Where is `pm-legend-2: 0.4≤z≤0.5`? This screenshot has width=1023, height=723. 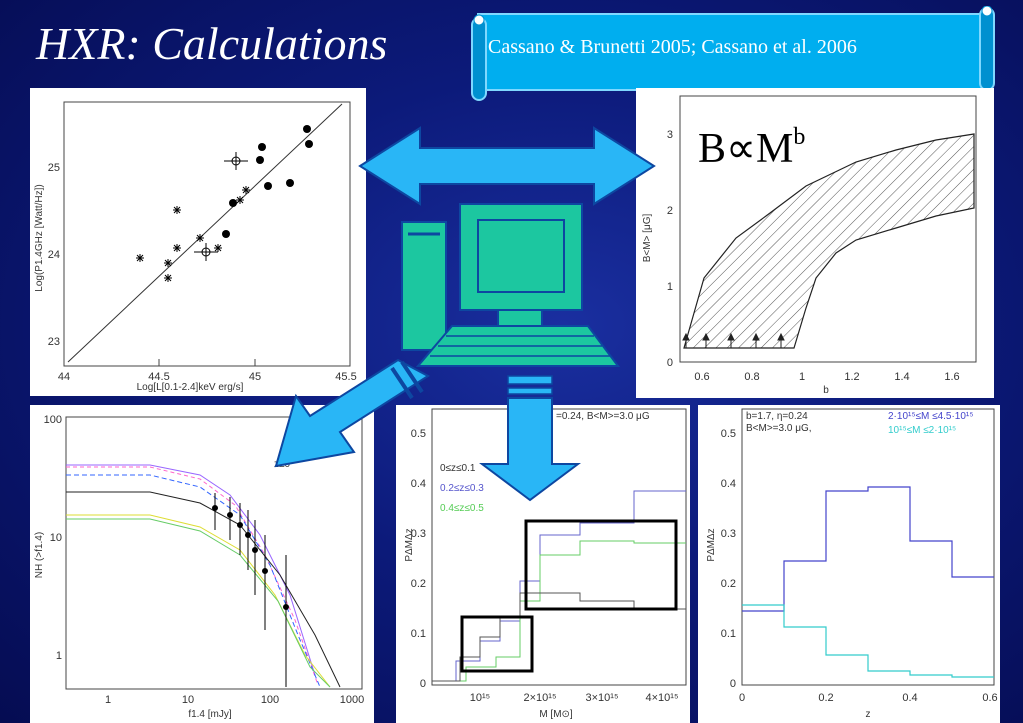 pm-legend-2: 0.4≤z≤0.5 is located at coordinates (462, 508).